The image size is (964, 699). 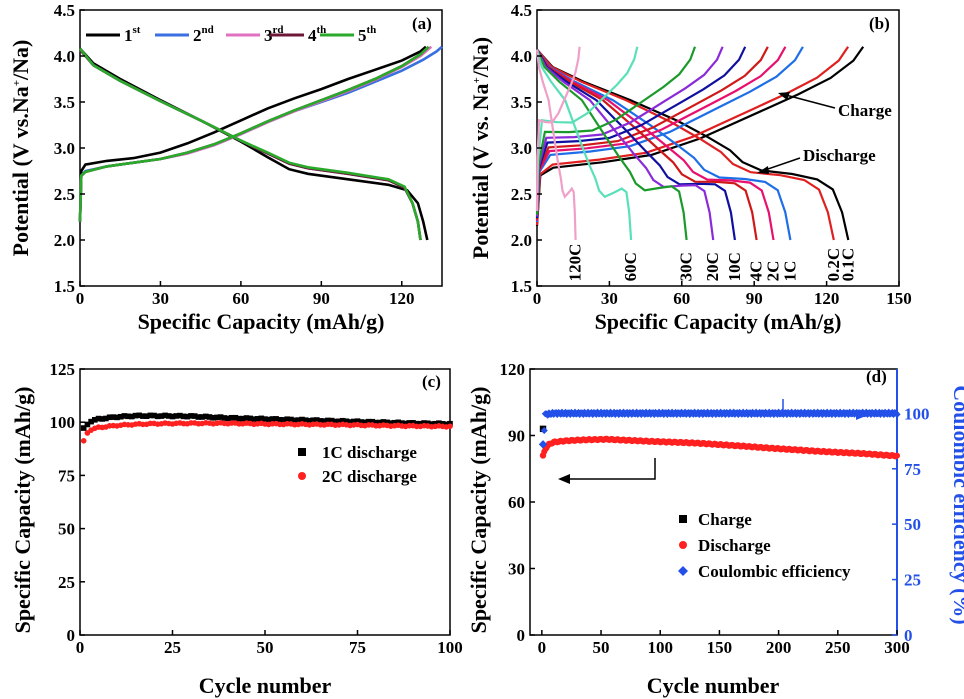 I want to click on rate-4C-discharge-line, so click(x=647, y=145).